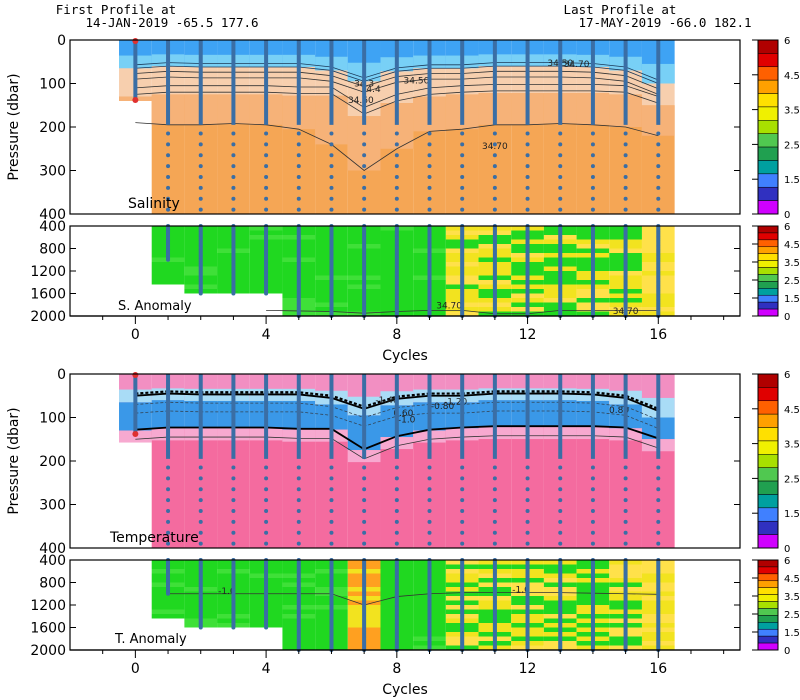 The height and width of the screenshot is (700, 800). Describe the element at coordinates (361, 101) in the screenshot. I see `contour-label: 34.60` at that location.